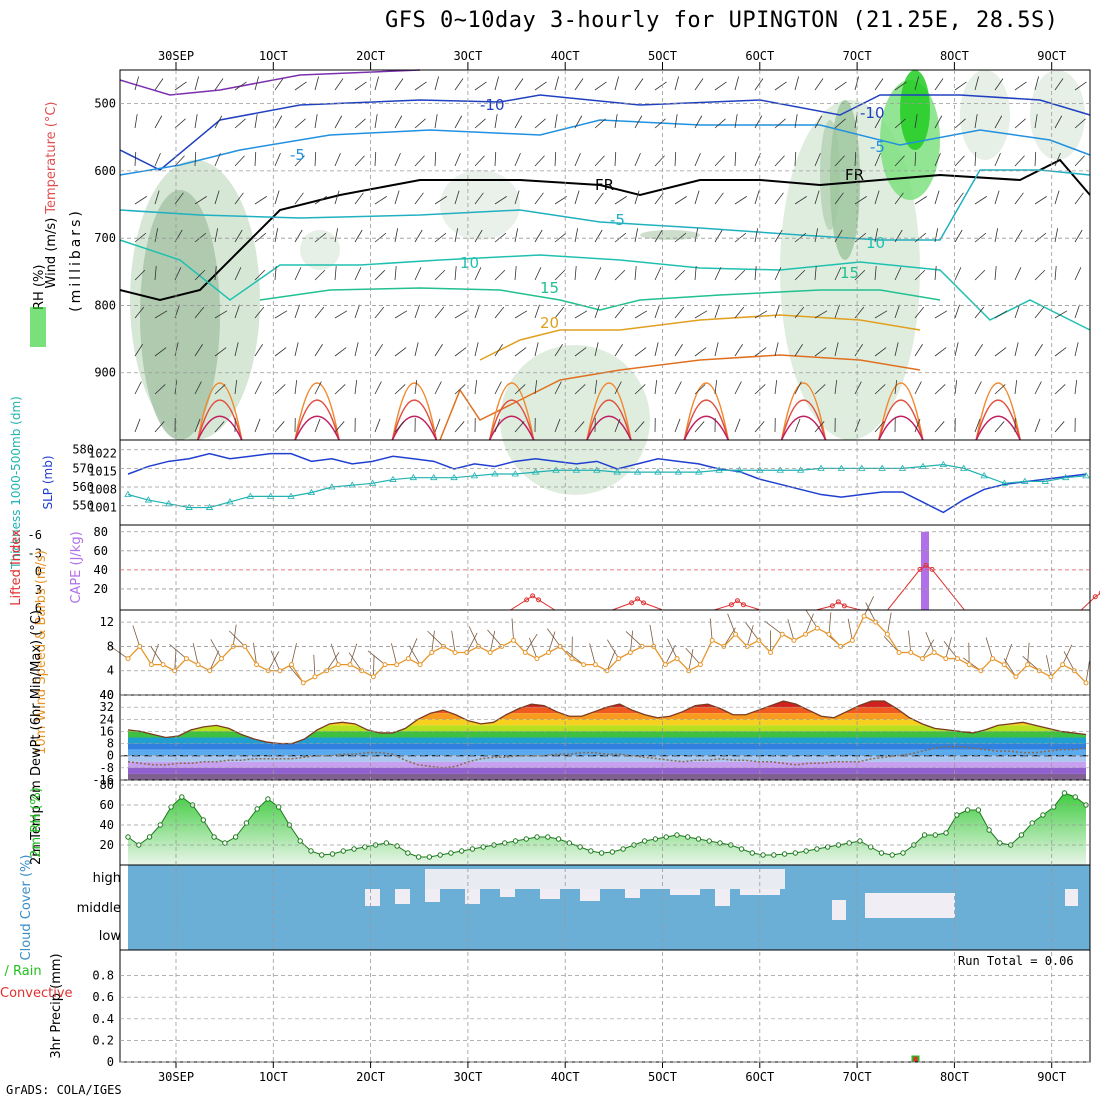 The width and height of the screenshot is (1100, 1100). Describe the element at coordinates (607, 483) in the screenshot. I see `slp-line` at that location.